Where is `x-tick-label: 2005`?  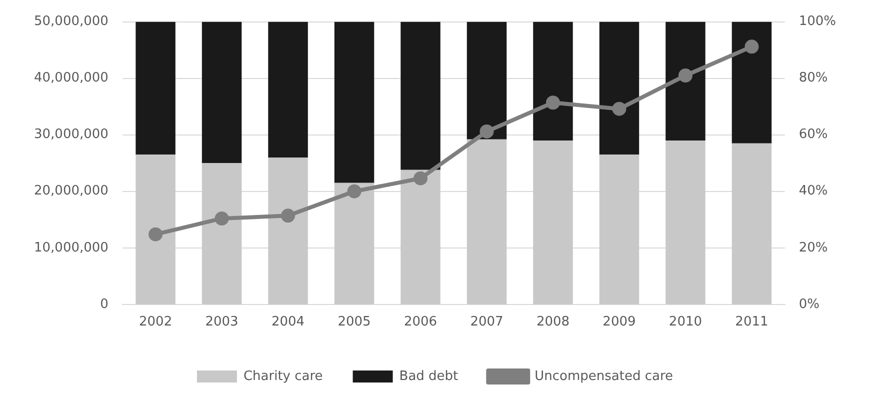 x-tick-label: 2005 is located at coordinates (354, 322).